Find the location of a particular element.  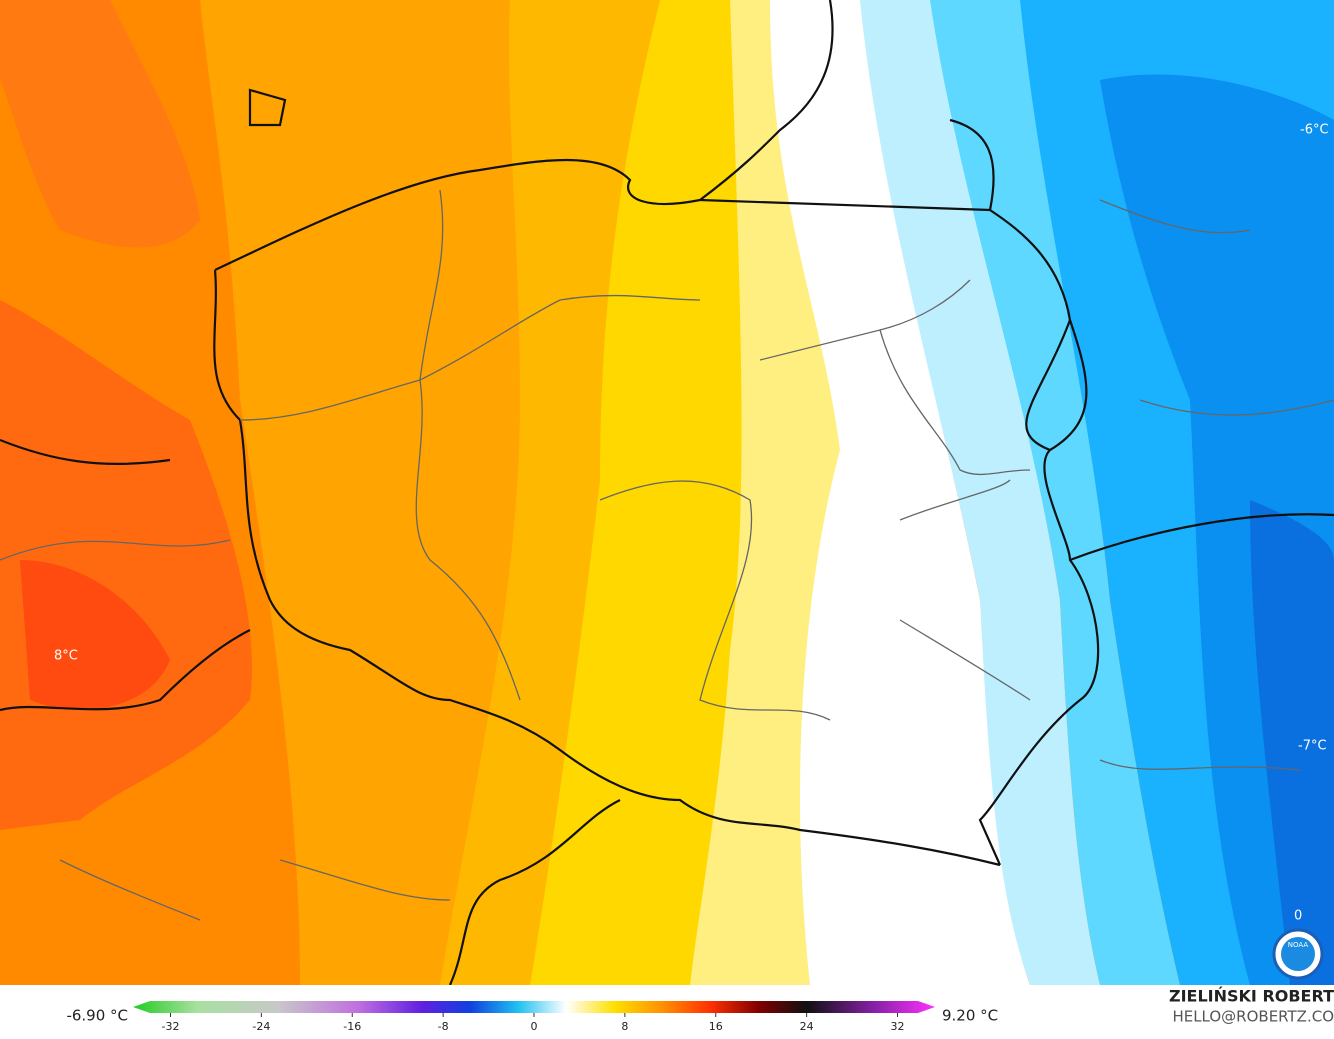

tick-label: 16 is located at coordinates (716, 1026).